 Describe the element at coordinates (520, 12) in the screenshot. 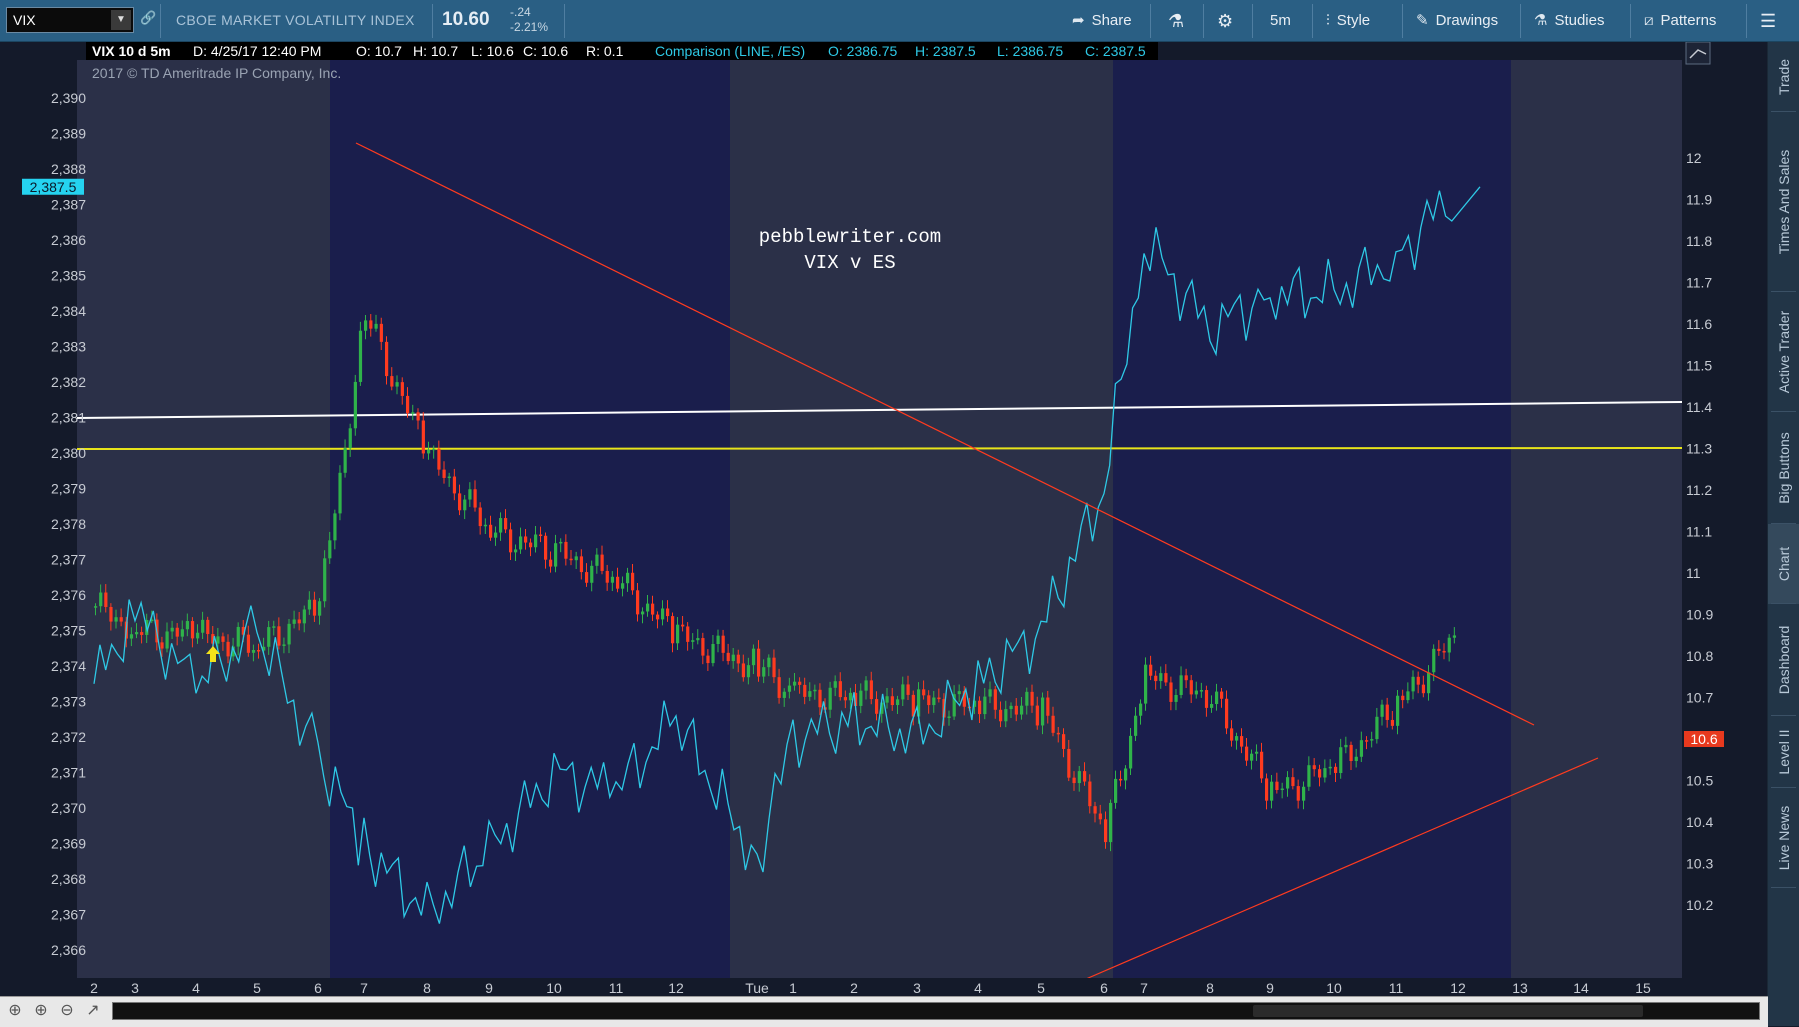

I see `net-change-value: -.24` at that location.